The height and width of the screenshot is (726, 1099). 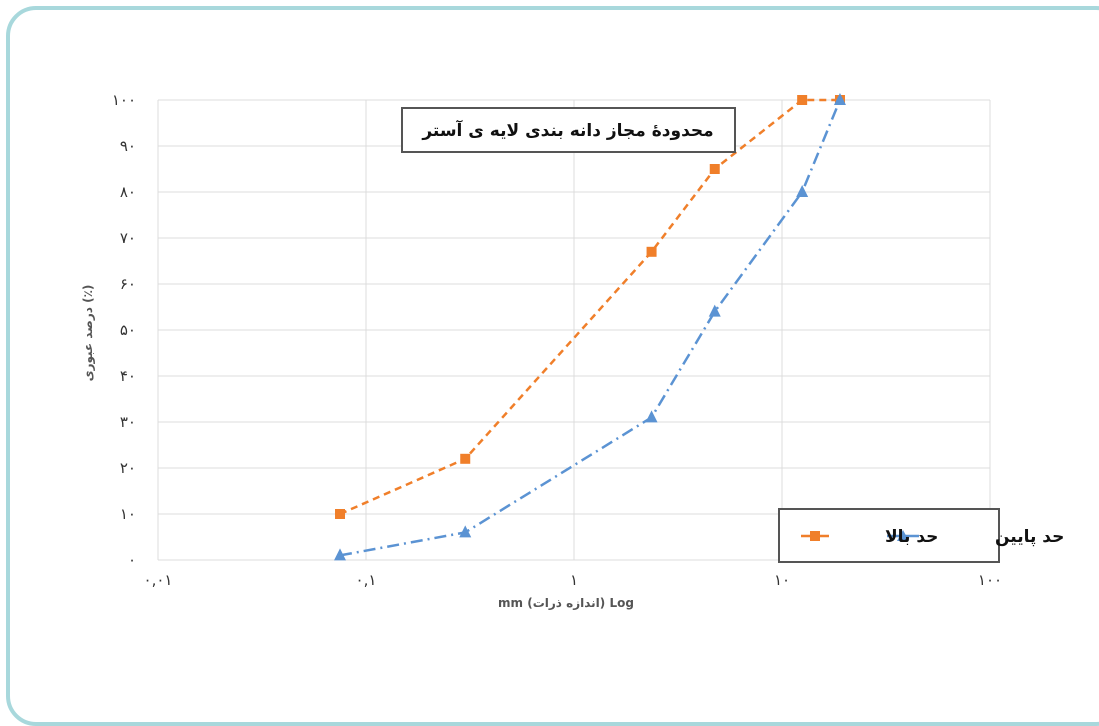 What do you see at coordinates (128, 146) in the screenshot?
I see `y-tick-label: ۹۰` at bounding box center [128, 146].